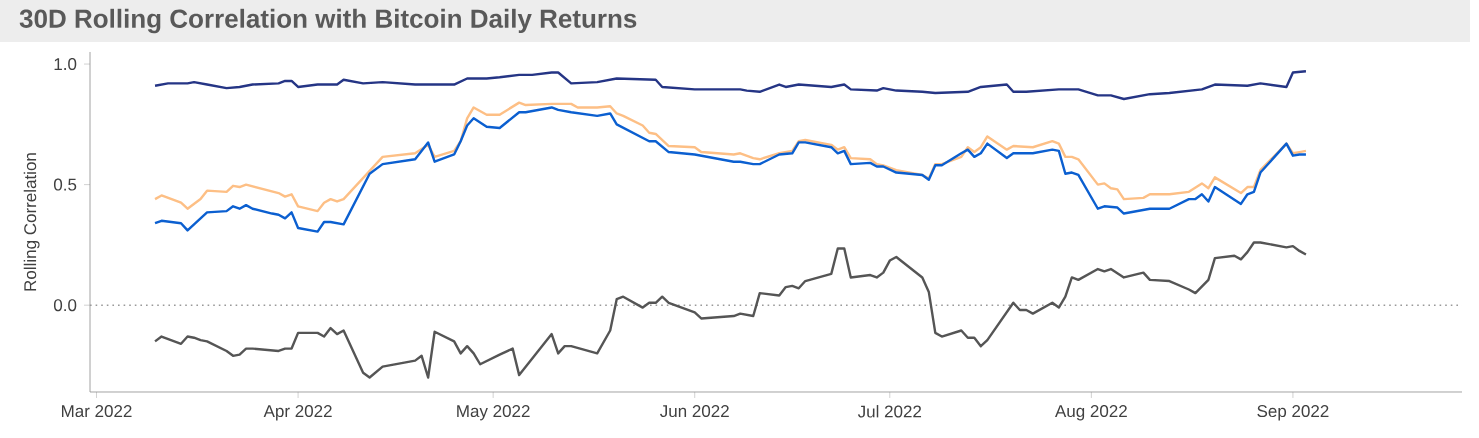 The height and width of the screenshot is (438, 1479). What do you see at coordinates (65, 184) in the screenshot?
I see `y-tick-label: 0.5` at bounding box center [65, 184].